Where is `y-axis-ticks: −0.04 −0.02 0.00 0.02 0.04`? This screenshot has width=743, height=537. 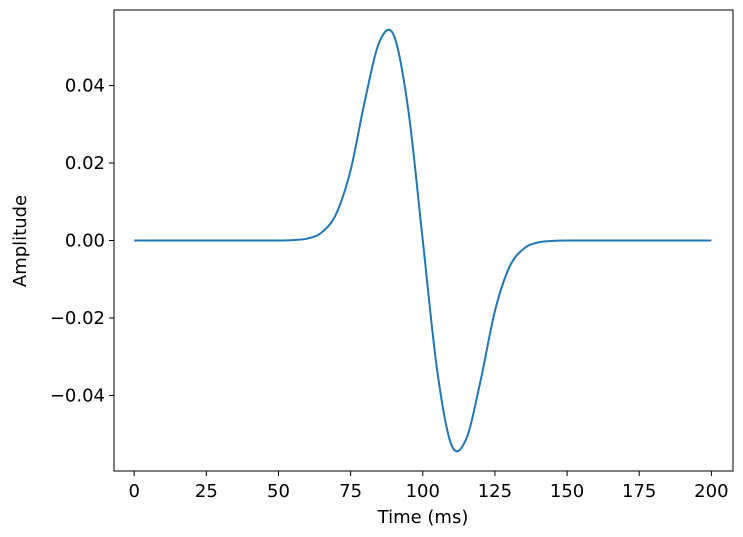 y-axis-ticks: −0.04 −0.02 0.00 0.02 0.04 is located at coordinates (82, 241).